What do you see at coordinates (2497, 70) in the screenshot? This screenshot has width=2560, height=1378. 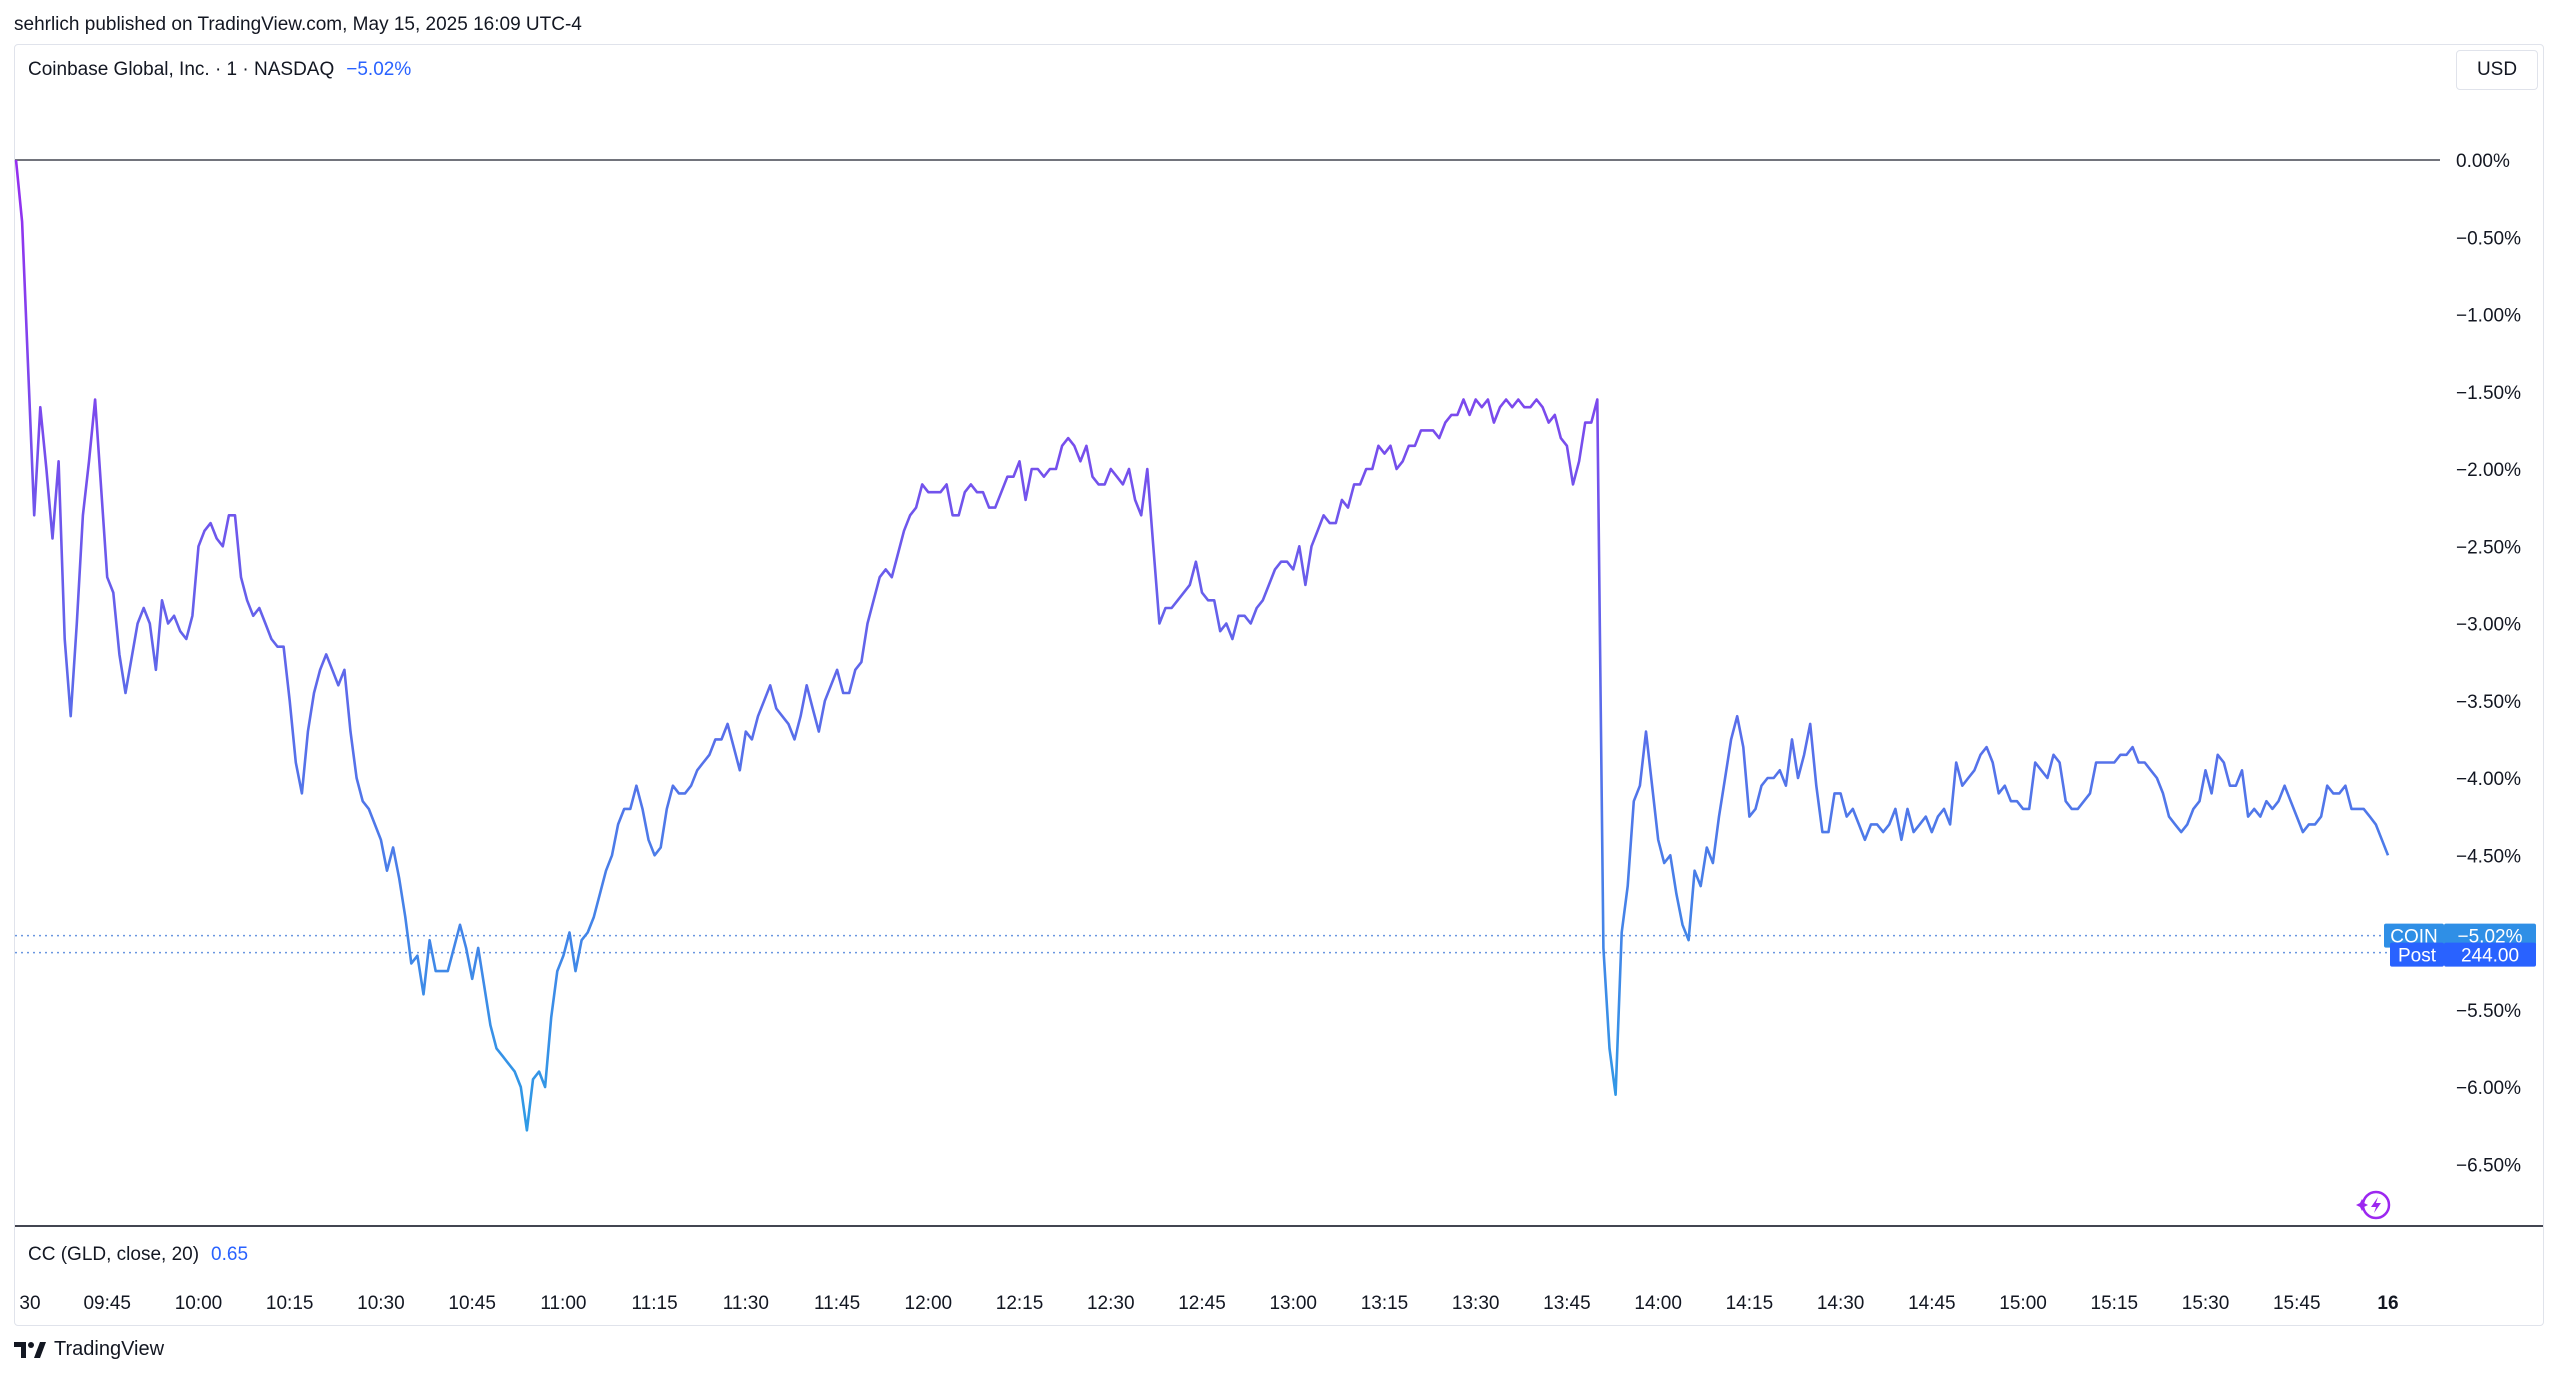 I see `currency-button: USD` at bounding box center [2497, 70].